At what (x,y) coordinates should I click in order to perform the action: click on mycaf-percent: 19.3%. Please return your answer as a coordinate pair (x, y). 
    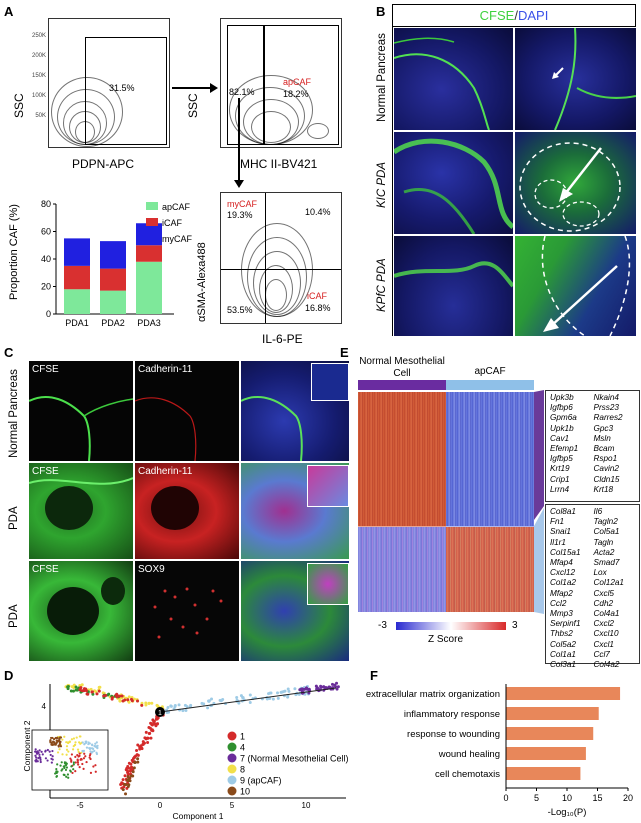
    Looking at the image, I should click on (240, 215).